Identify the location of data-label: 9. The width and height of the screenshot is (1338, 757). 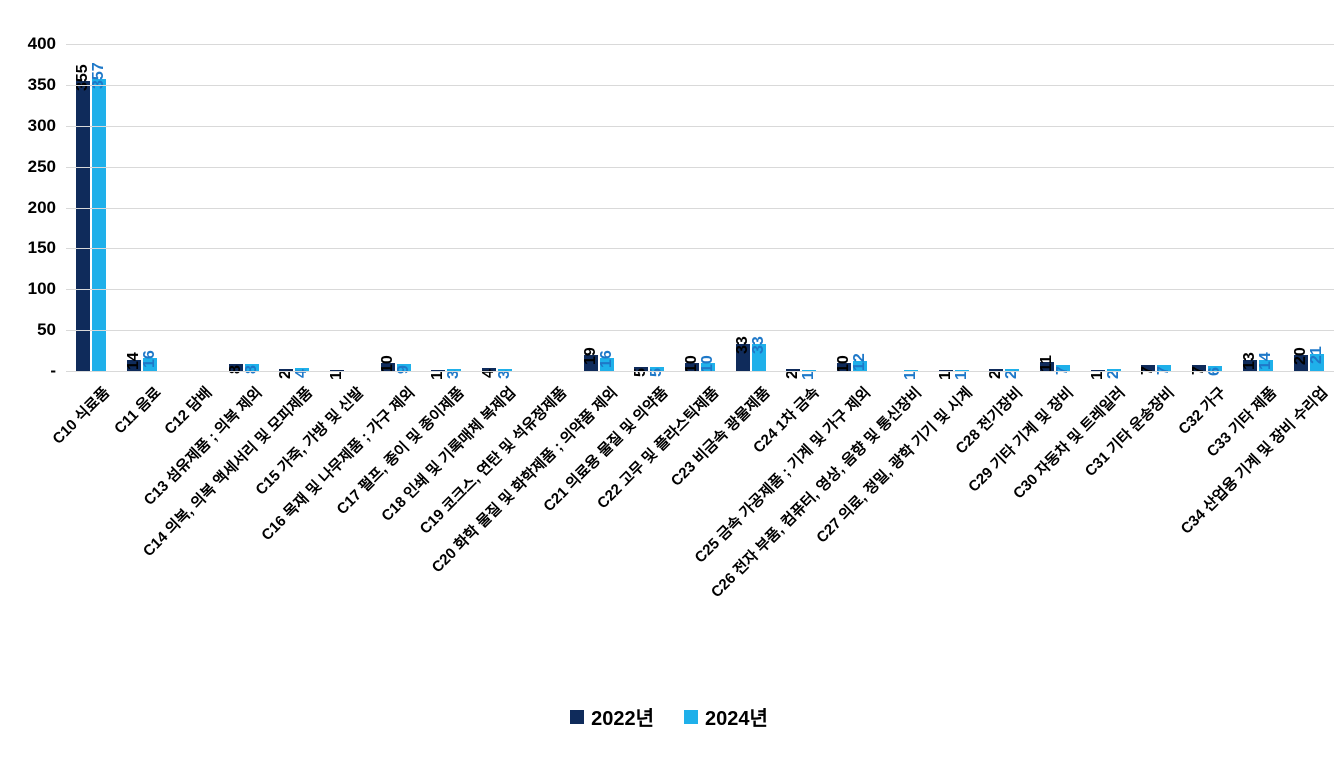
(403, 369).